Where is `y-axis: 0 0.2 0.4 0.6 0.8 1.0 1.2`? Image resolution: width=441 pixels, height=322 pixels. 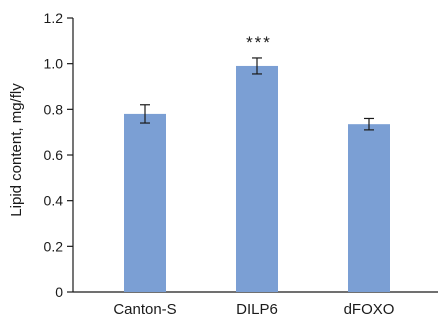
y-axis: 0 0.2 0.4 0.6 0.8 1.0 1.2 is located at coordinates (59, 155).